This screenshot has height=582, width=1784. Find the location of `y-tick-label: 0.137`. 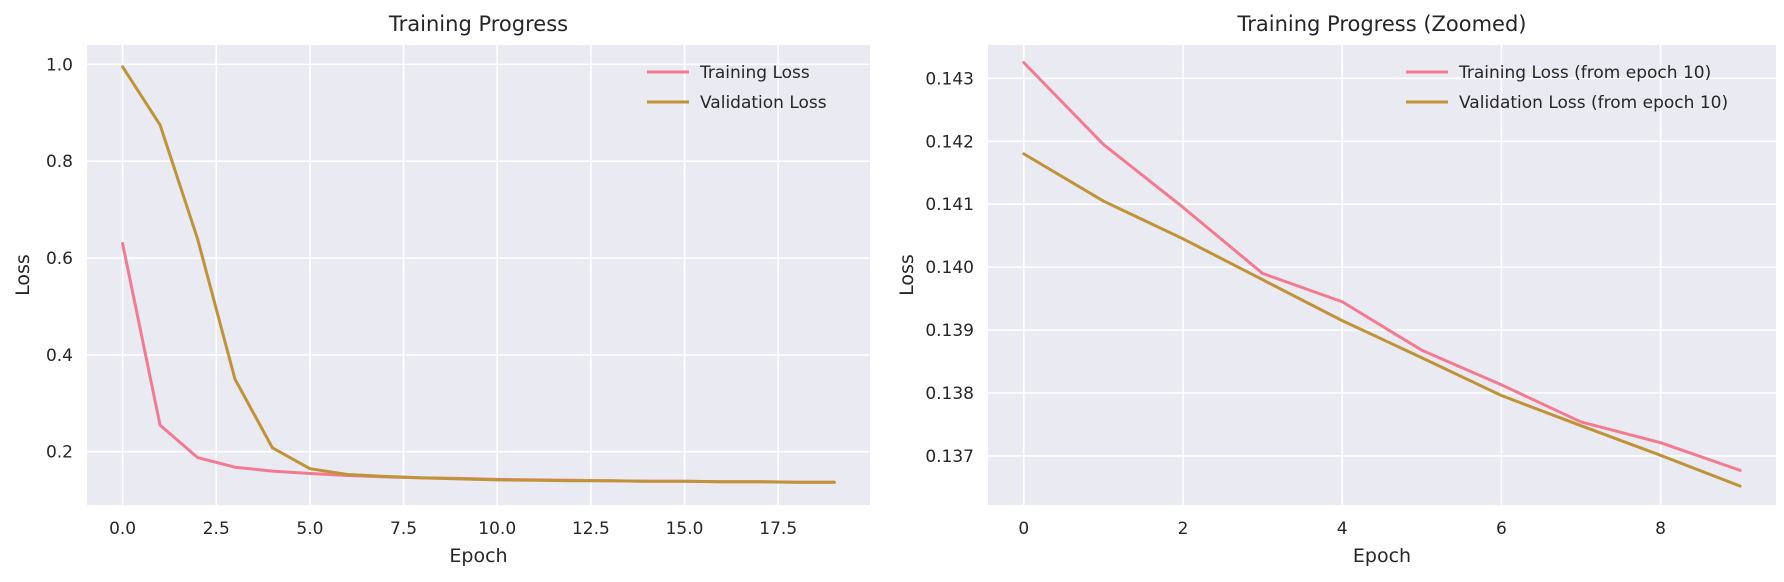

y-tick-label: 0.137 is located at coordinates (949, 457).